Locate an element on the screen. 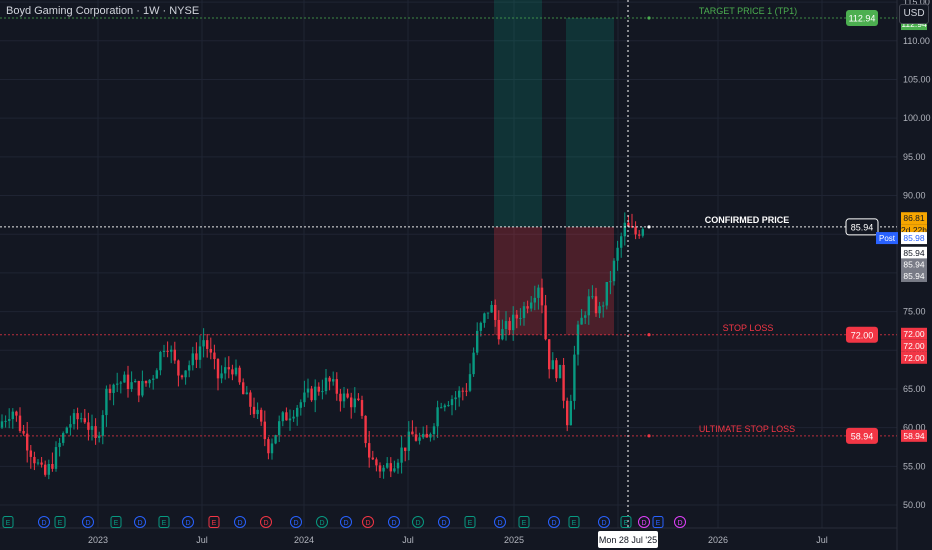 This screenshot has height=550, width=932. y-tick-label: 110.00 is located at coordinates (916, 41).